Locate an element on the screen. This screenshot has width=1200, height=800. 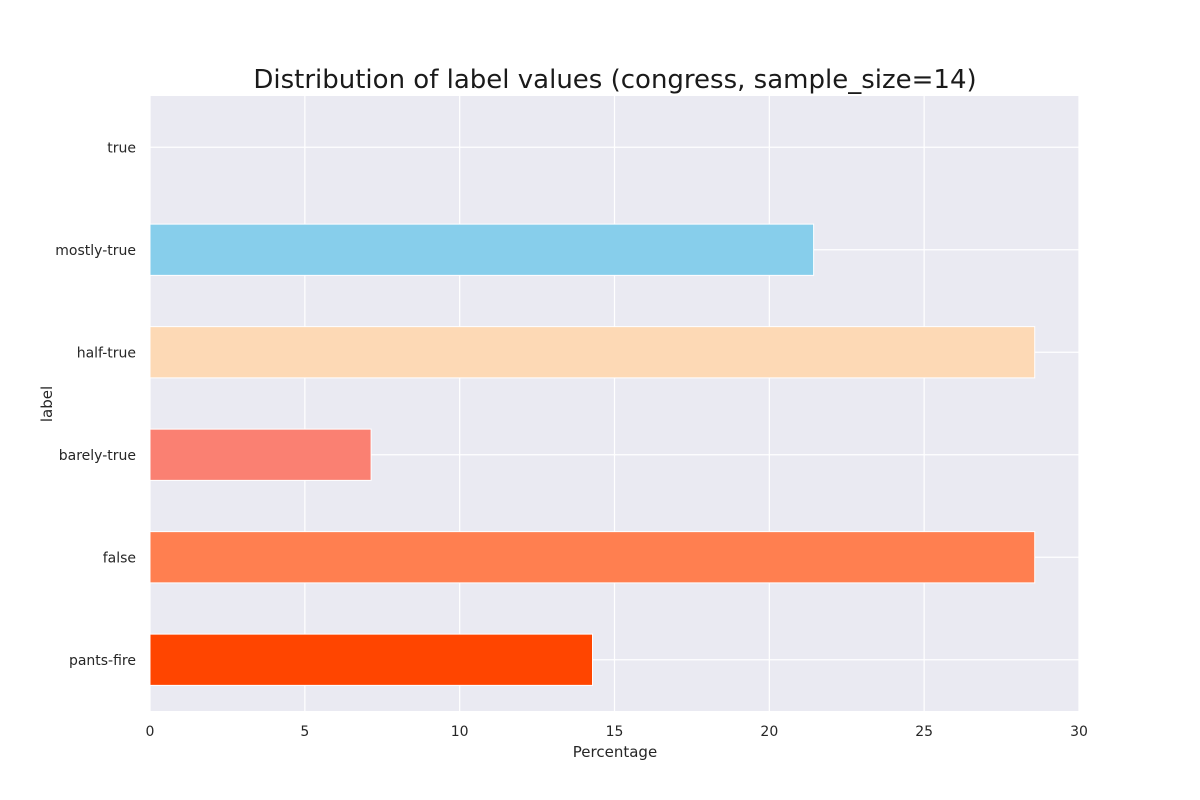
bar-half-true is located at coordinates (592, 352).